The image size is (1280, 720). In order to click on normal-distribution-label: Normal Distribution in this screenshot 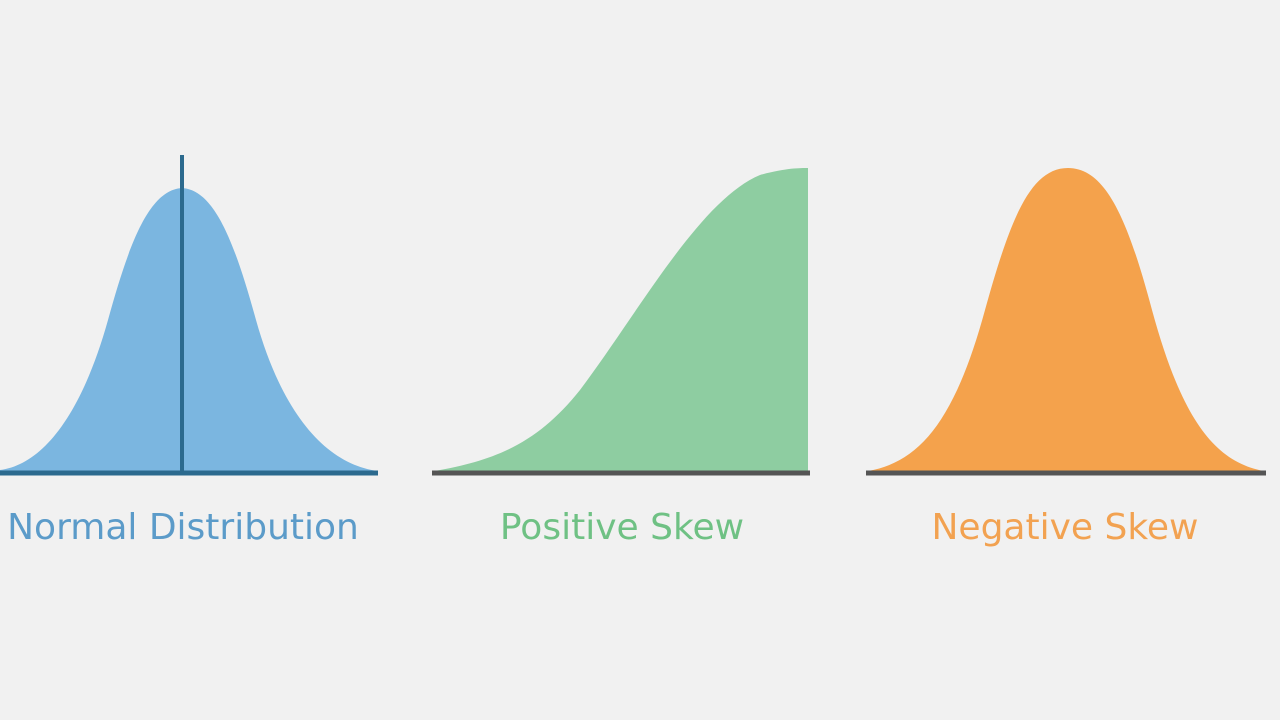, I will do `click(183, 527)`.